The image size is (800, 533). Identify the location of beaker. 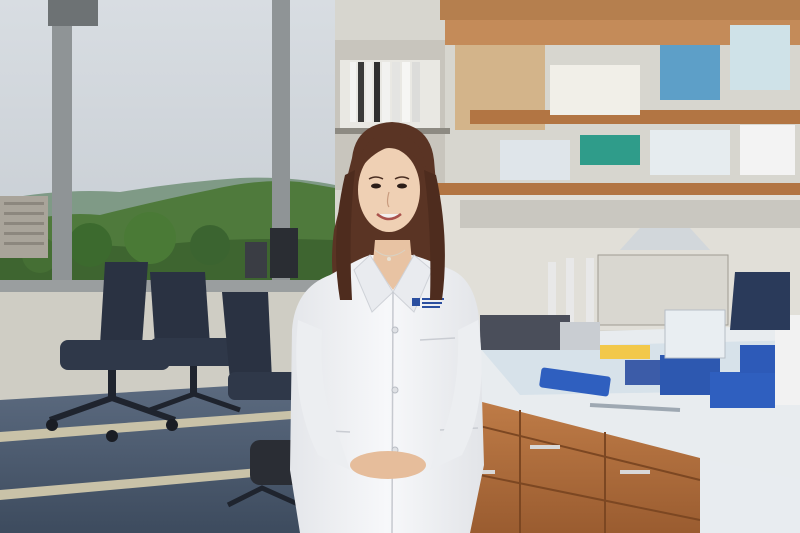
(695, 334).